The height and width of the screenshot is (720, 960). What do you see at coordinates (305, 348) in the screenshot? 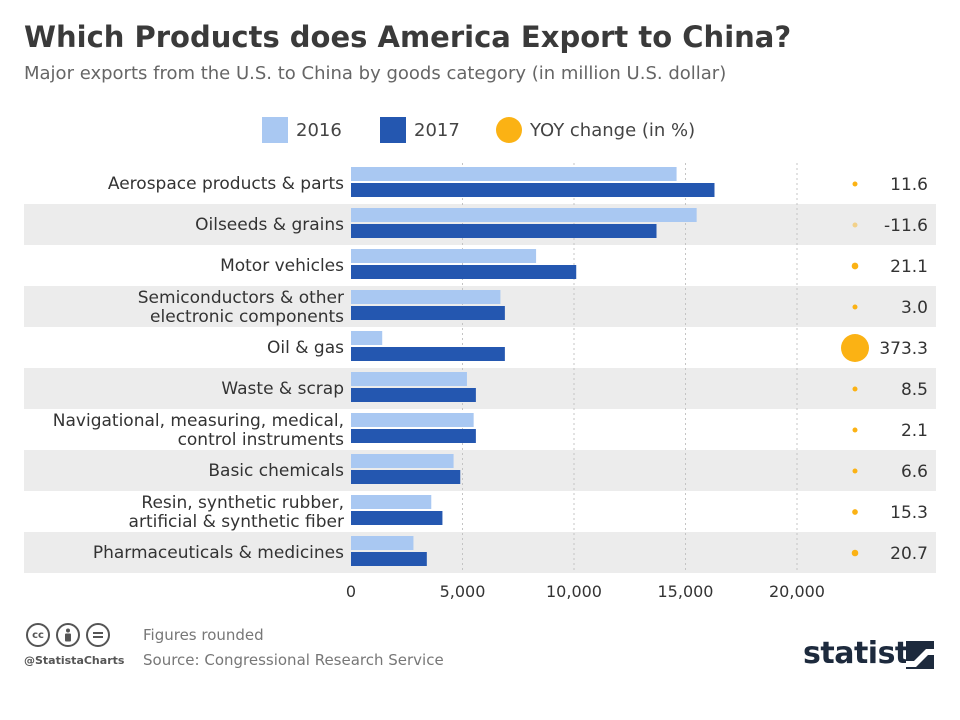
I see `category-label: Oil & gas` at bounding box center [305, 348].